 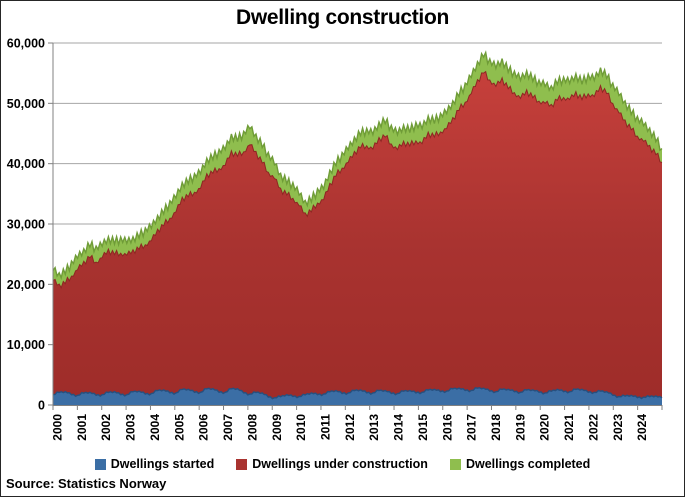 I want to click on x-axis-label: 2014, so click(x=399, y=427).